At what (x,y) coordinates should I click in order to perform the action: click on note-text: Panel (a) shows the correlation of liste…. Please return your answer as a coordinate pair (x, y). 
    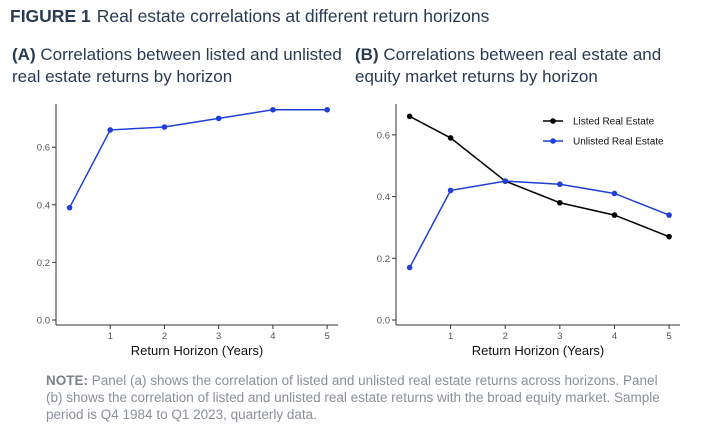
    Looking at the image, I should click on (353, 397).